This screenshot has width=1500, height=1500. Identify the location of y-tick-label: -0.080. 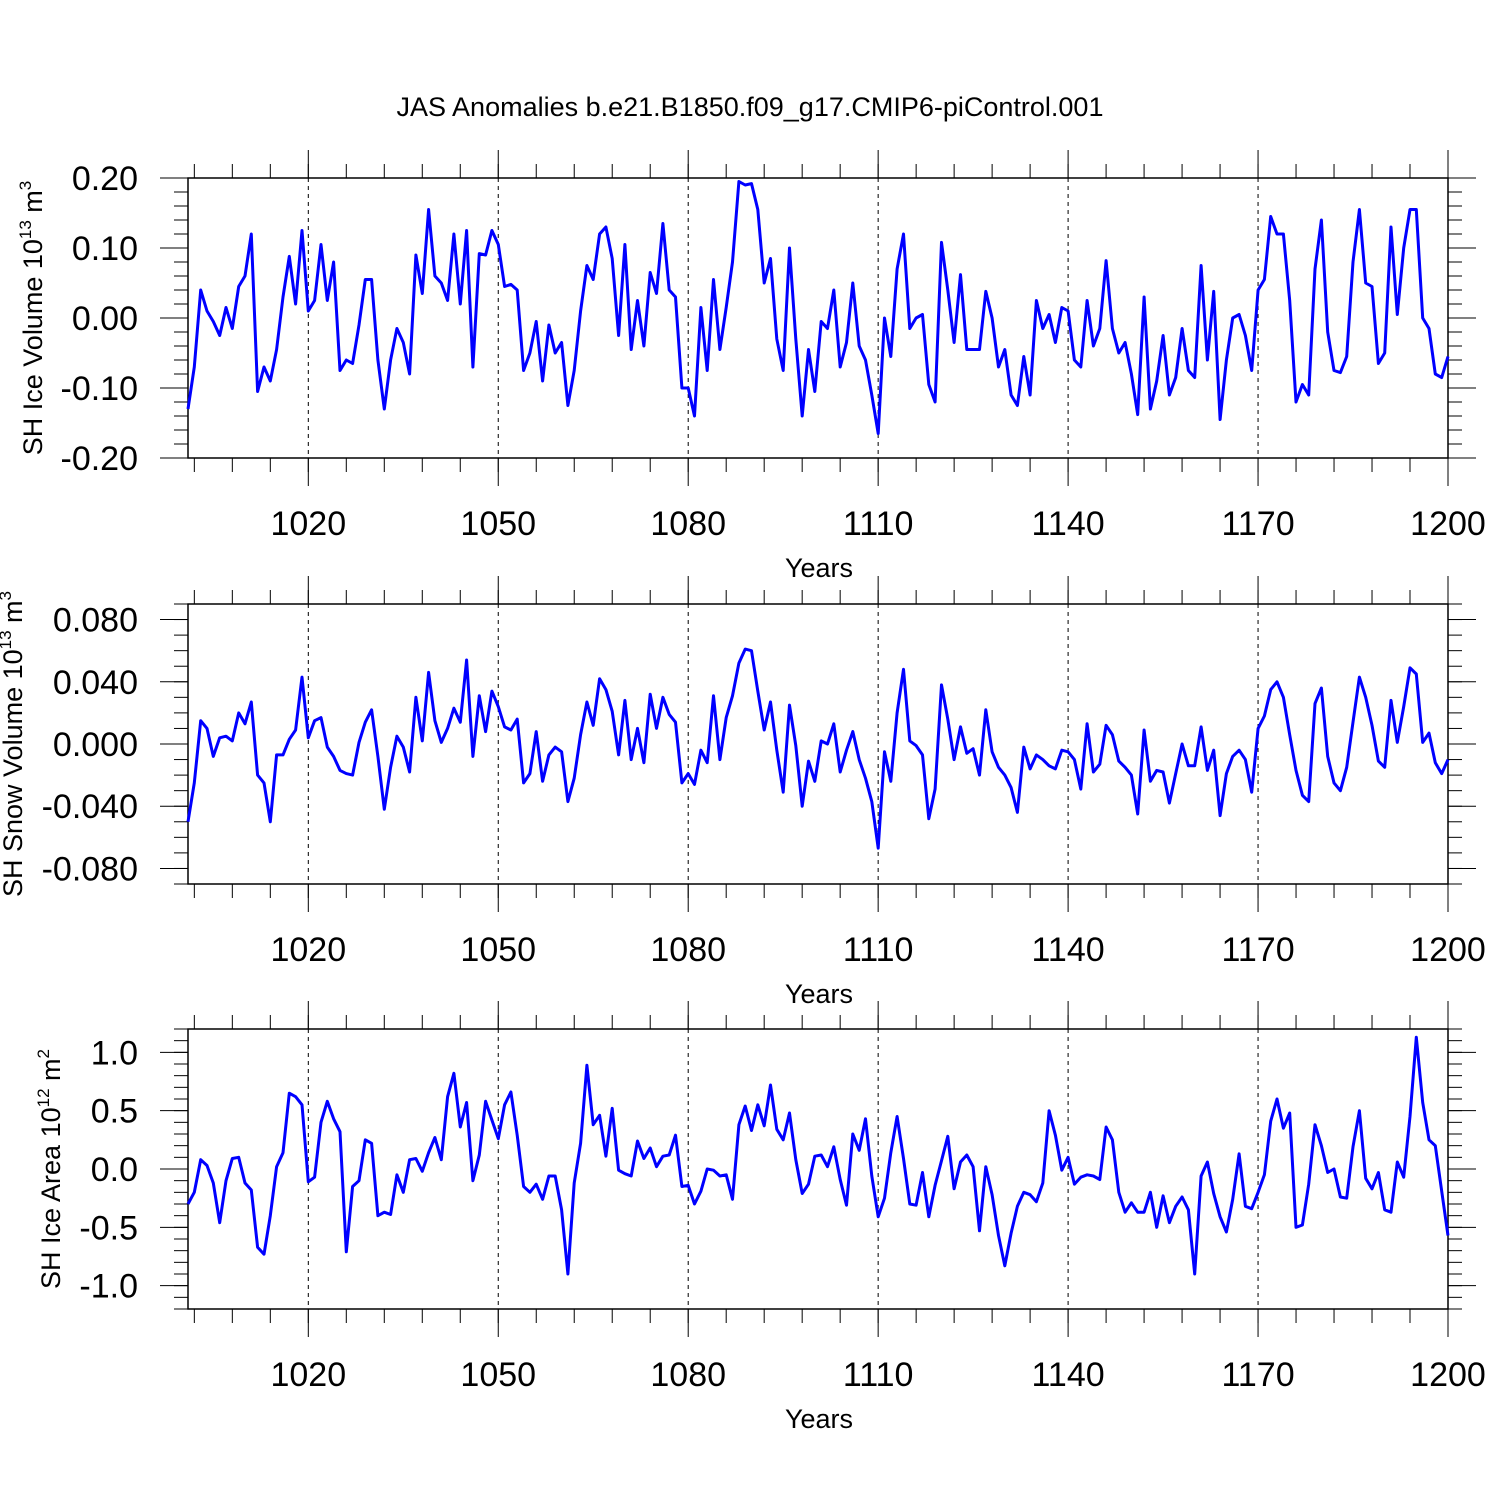
(90, 869).